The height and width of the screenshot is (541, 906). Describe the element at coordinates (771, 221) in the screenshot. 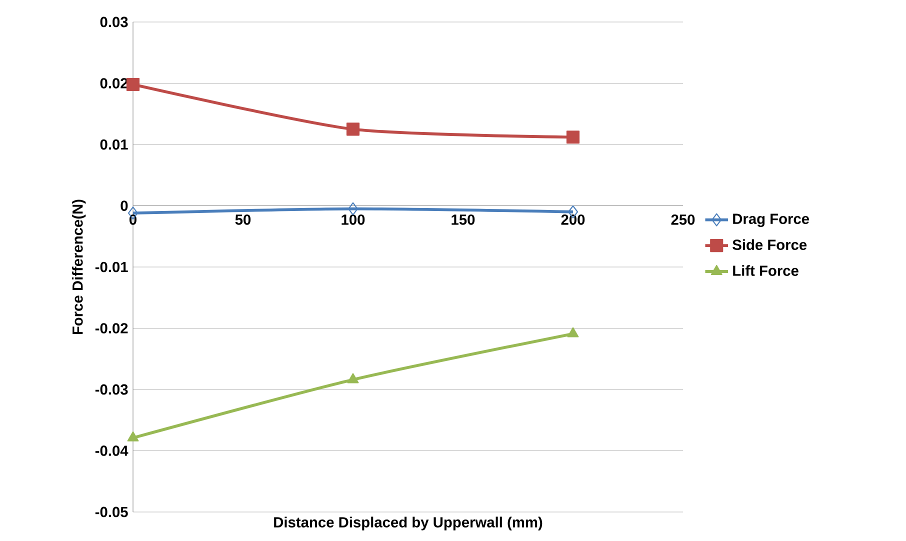

I see `legend-label: Drag Force` at that location.